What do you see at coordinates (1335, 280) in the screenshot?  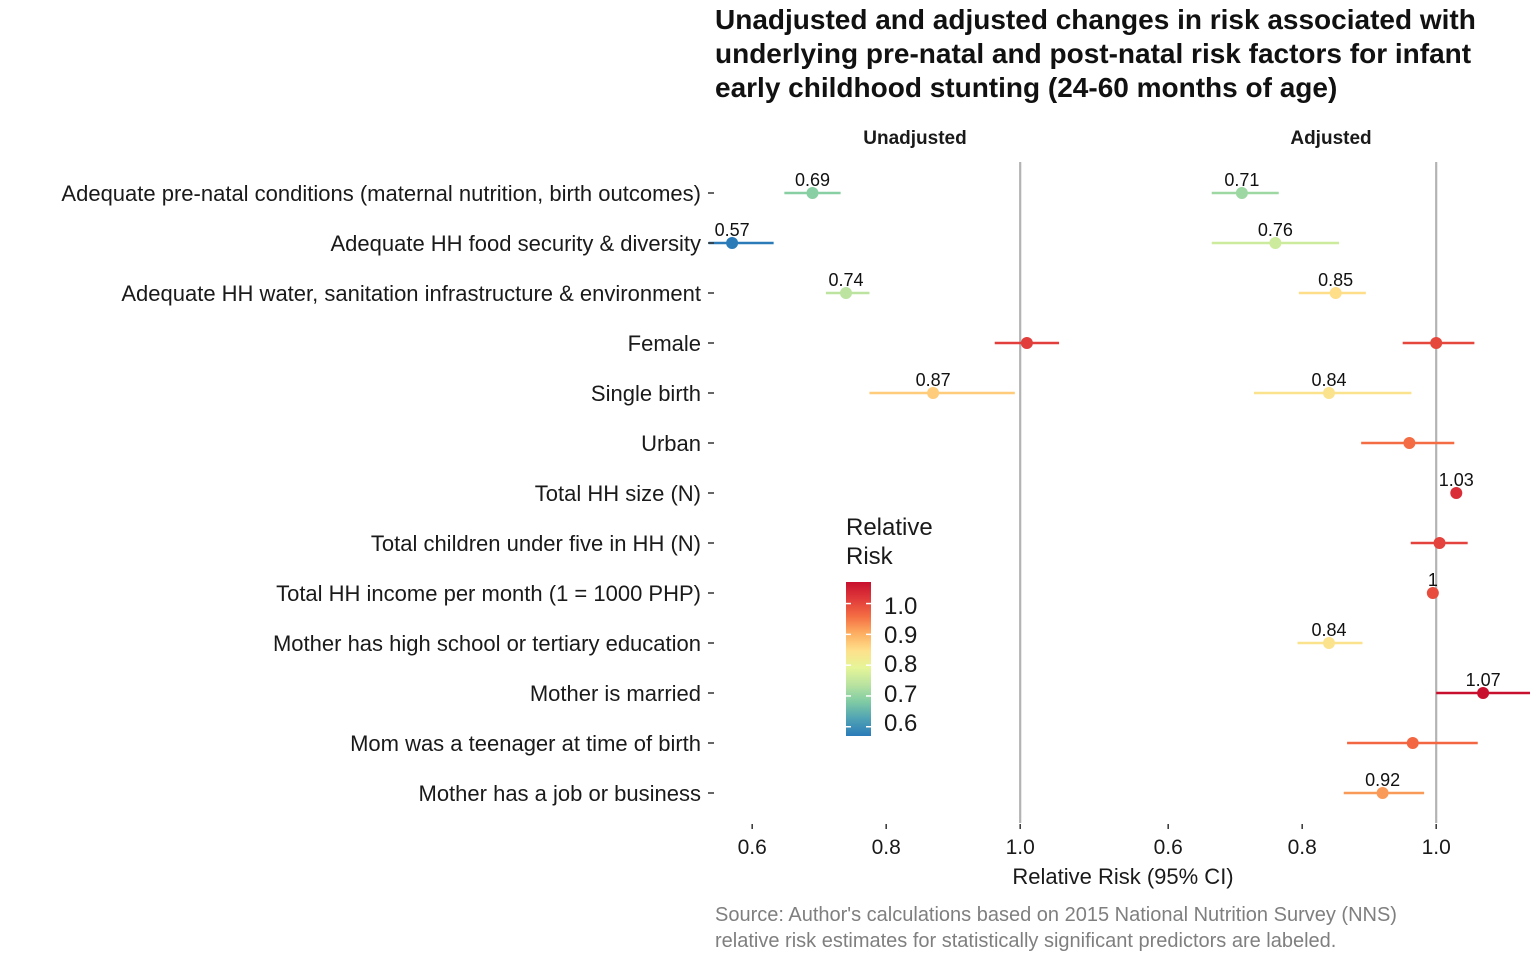 I see `data-label-adjusted-2: 0.85` at bounding box center [1335, 280].